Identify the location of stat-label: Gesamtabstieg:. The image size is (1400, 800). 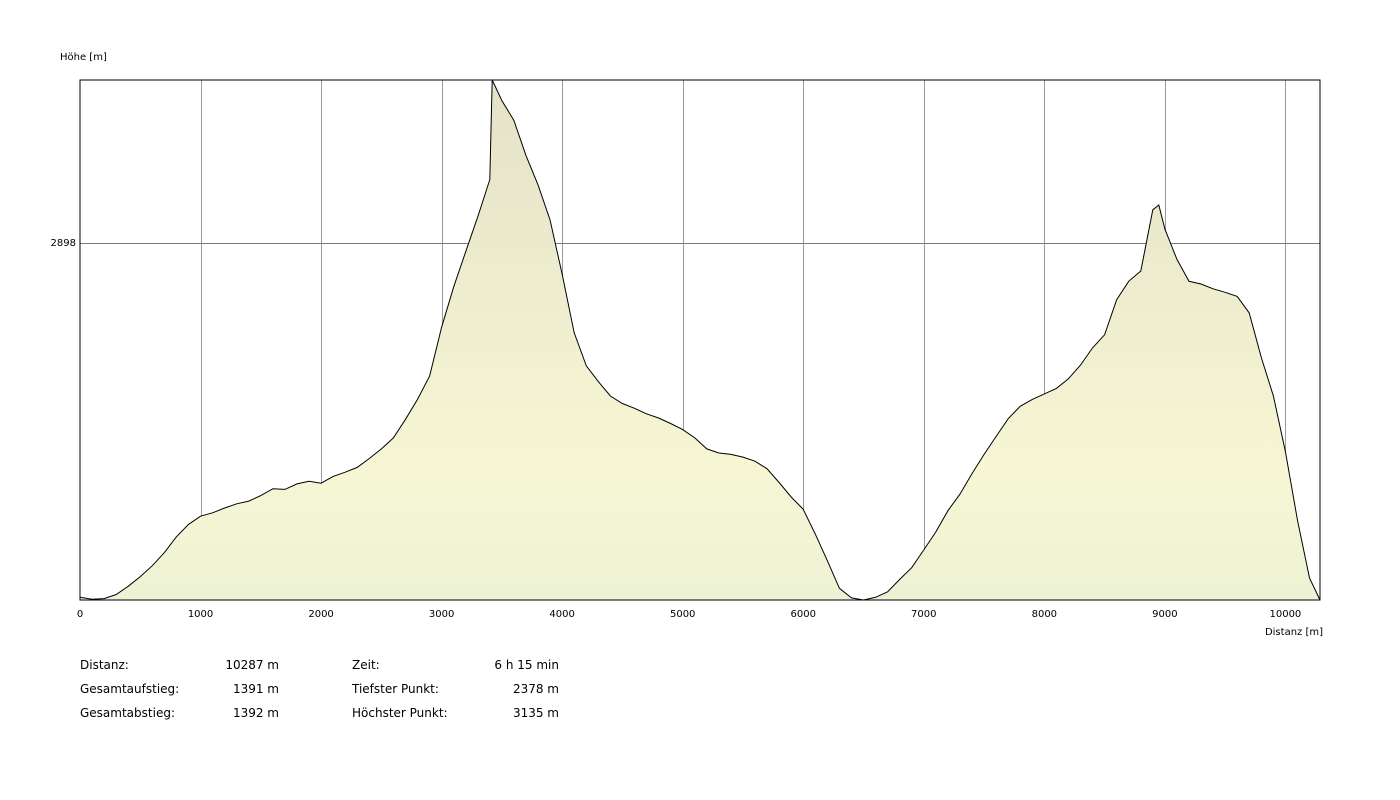
(127, 713).